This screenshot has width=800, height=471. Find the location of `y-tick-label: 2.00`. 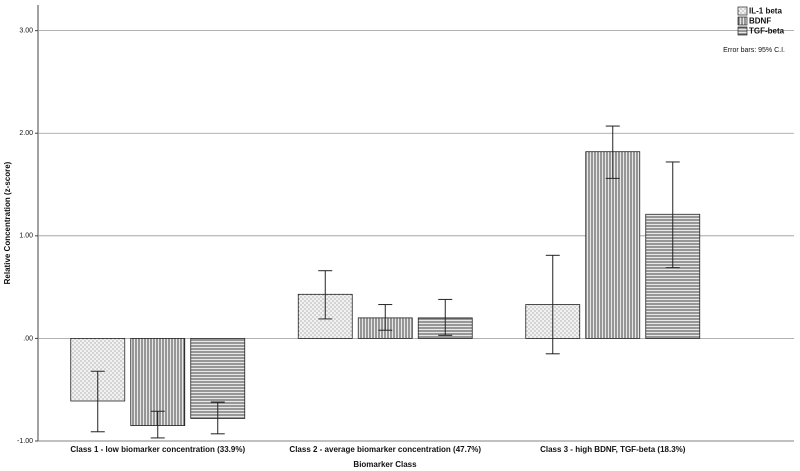

y-tick-label: 2.00 is located at coordinates (26, 133).